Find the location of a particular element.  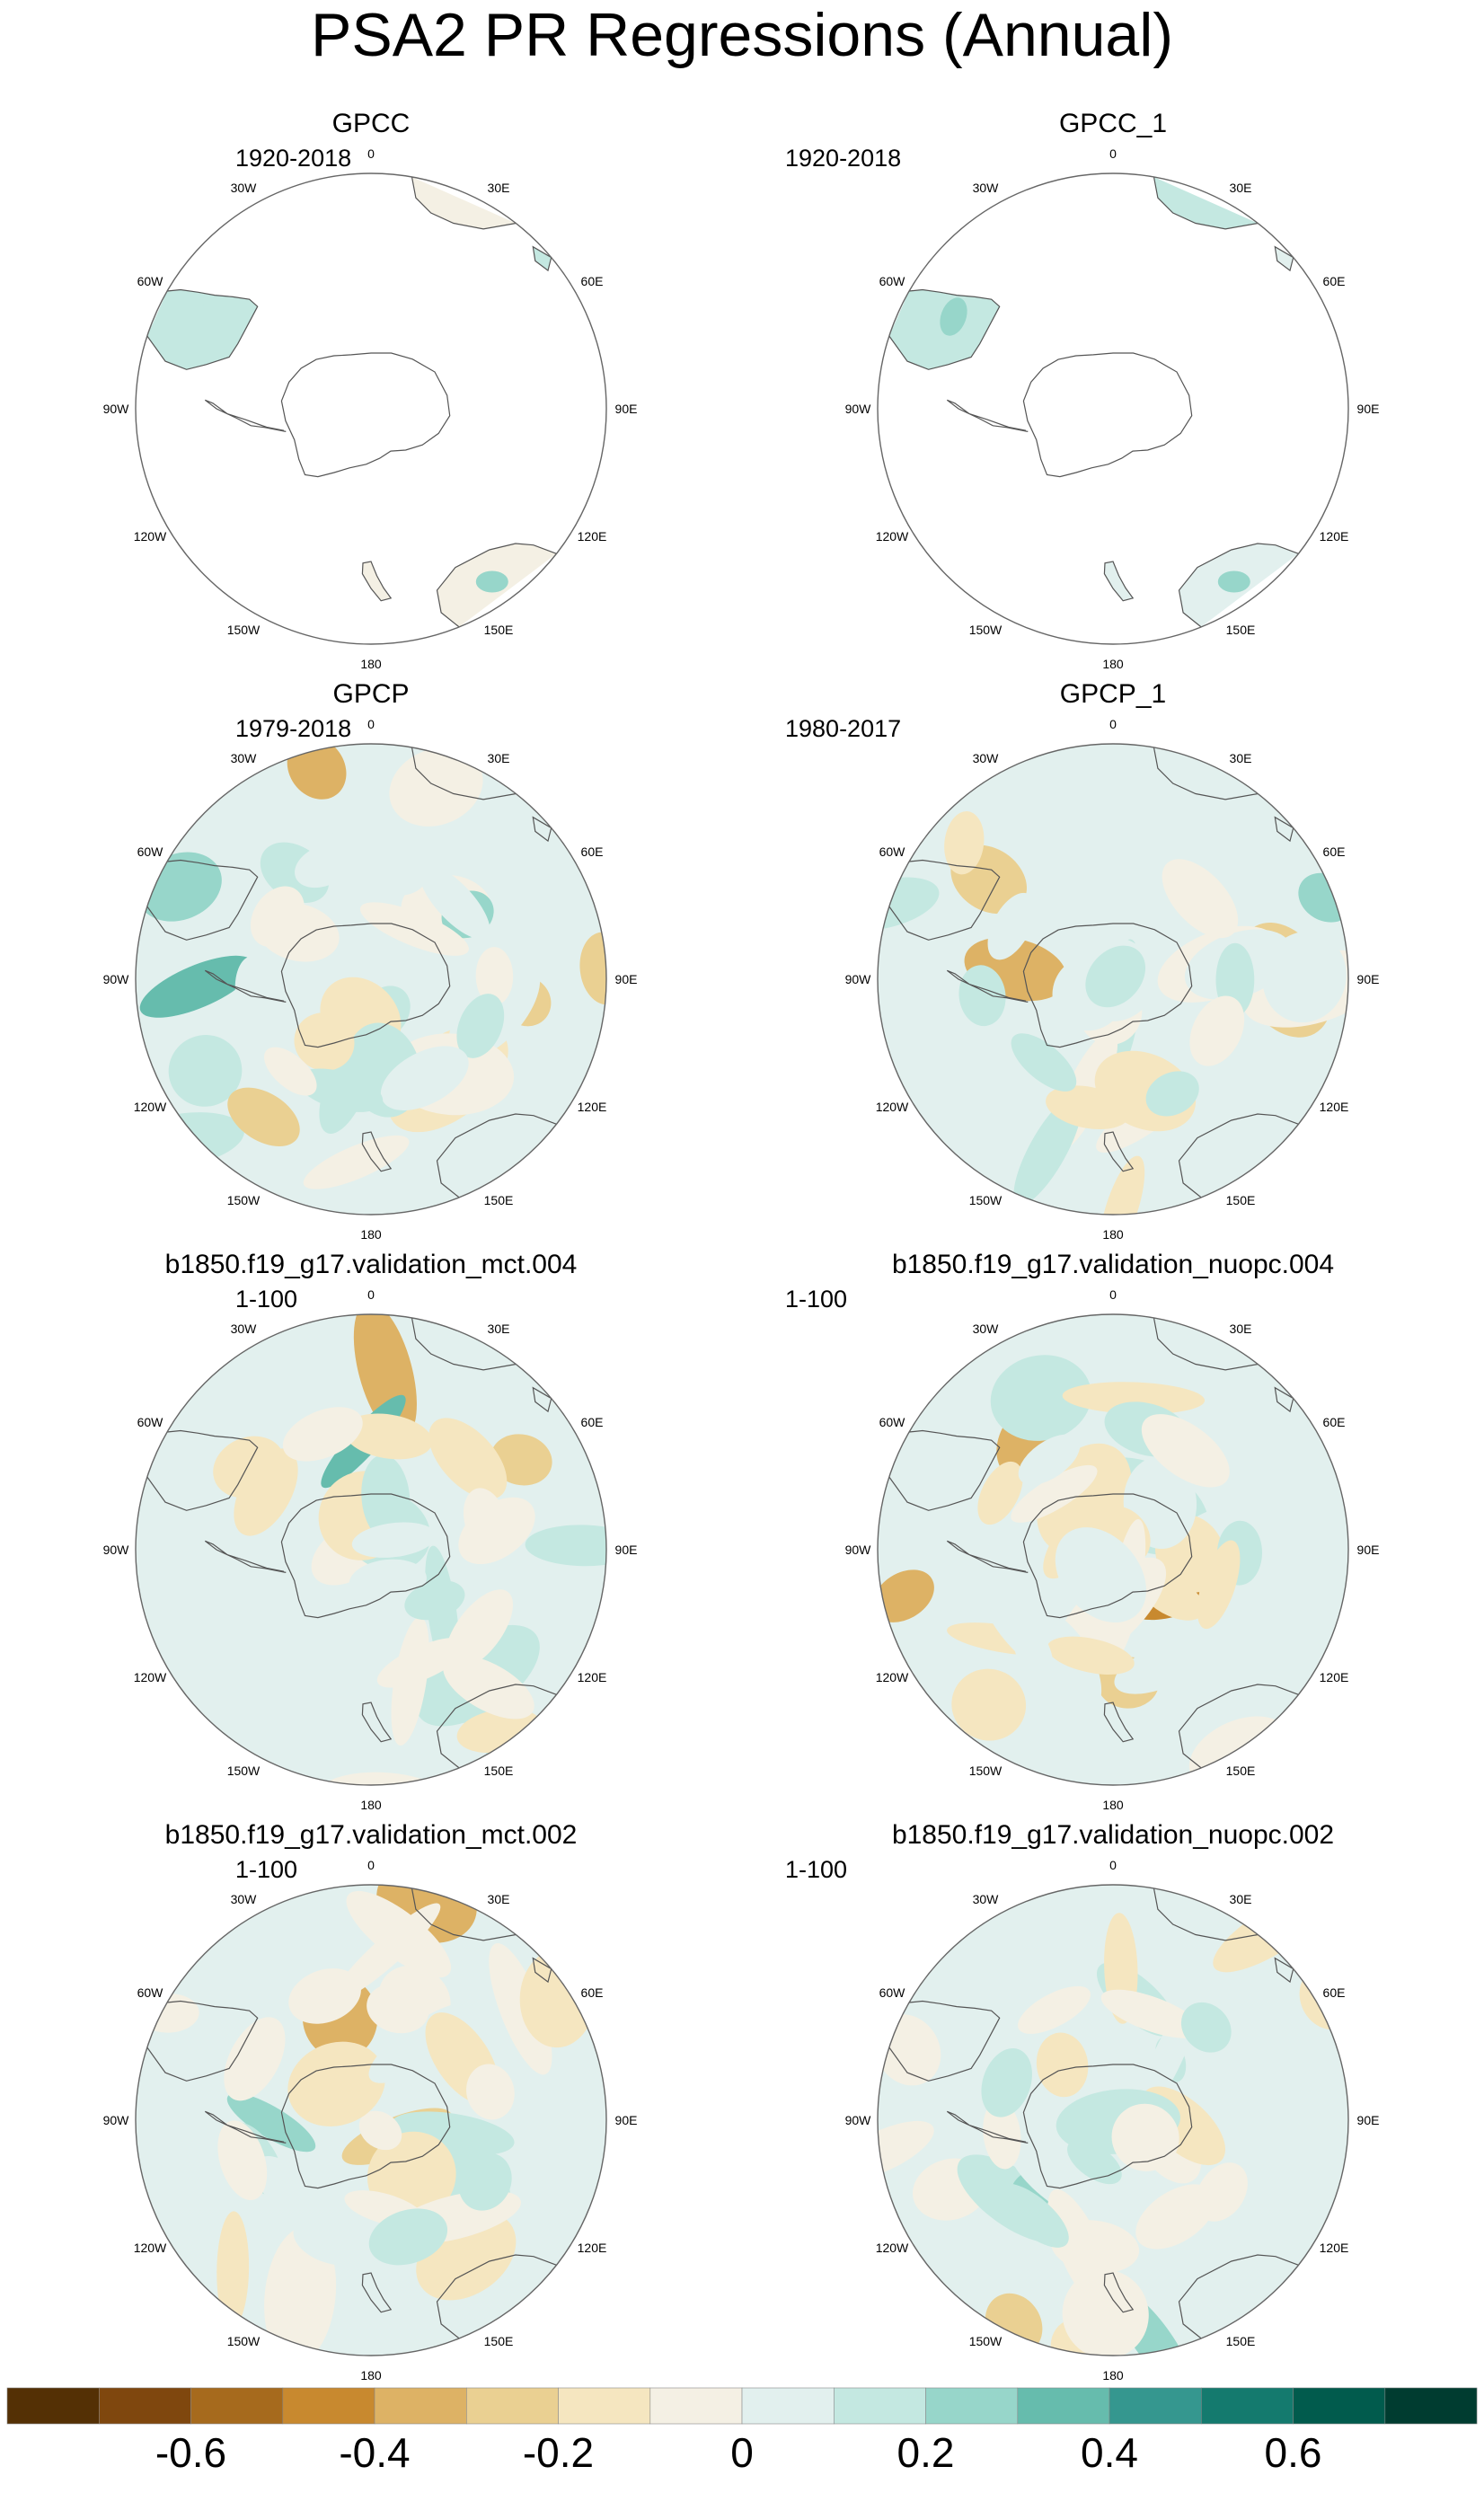

coastline-africa is located at coordinates (464, 773).